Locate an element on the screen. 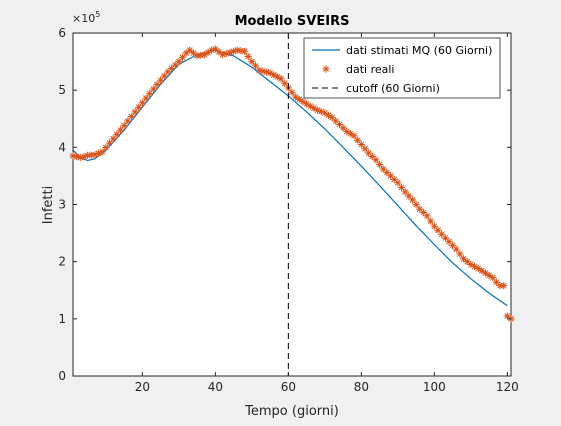 This screenshot has width=561, height=426. y-tick-label: 0 is located at coordinates (62, 376).